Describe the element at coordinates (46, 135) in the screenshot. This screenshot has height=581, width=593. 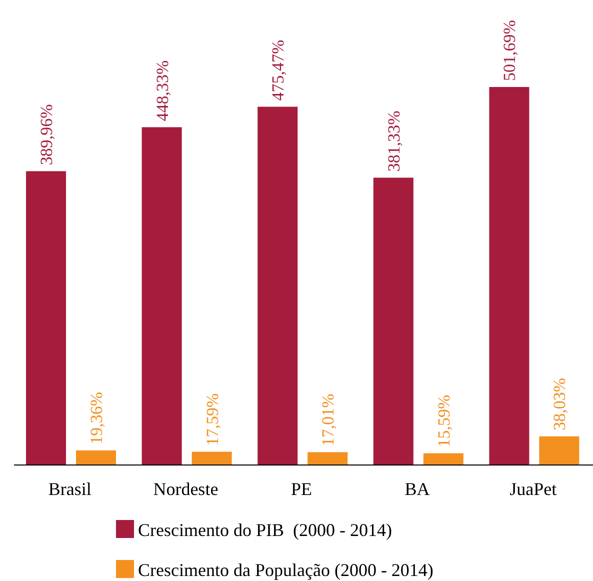
I see `data-label: 389,96%` at that location.